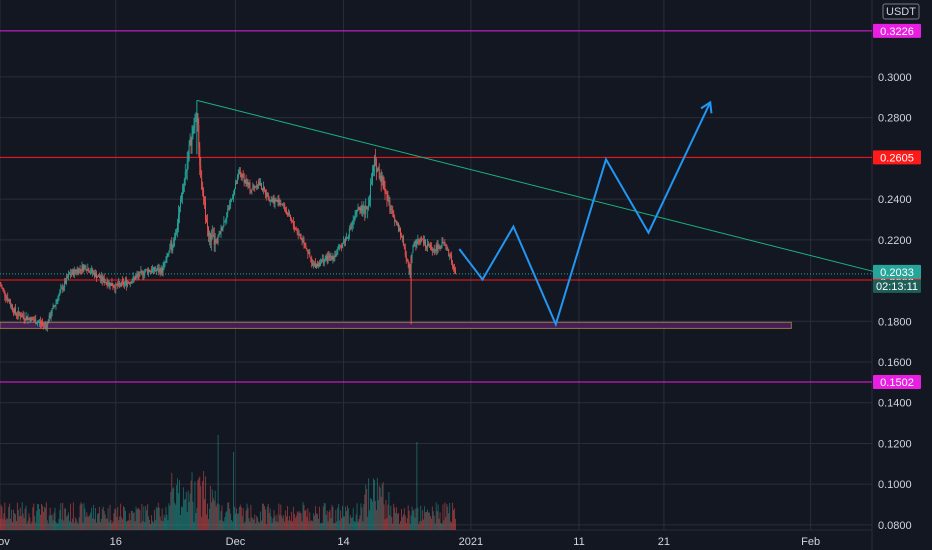 This screenshot has width=932, height=550. I want to click on projection-path, so click(585, 214).